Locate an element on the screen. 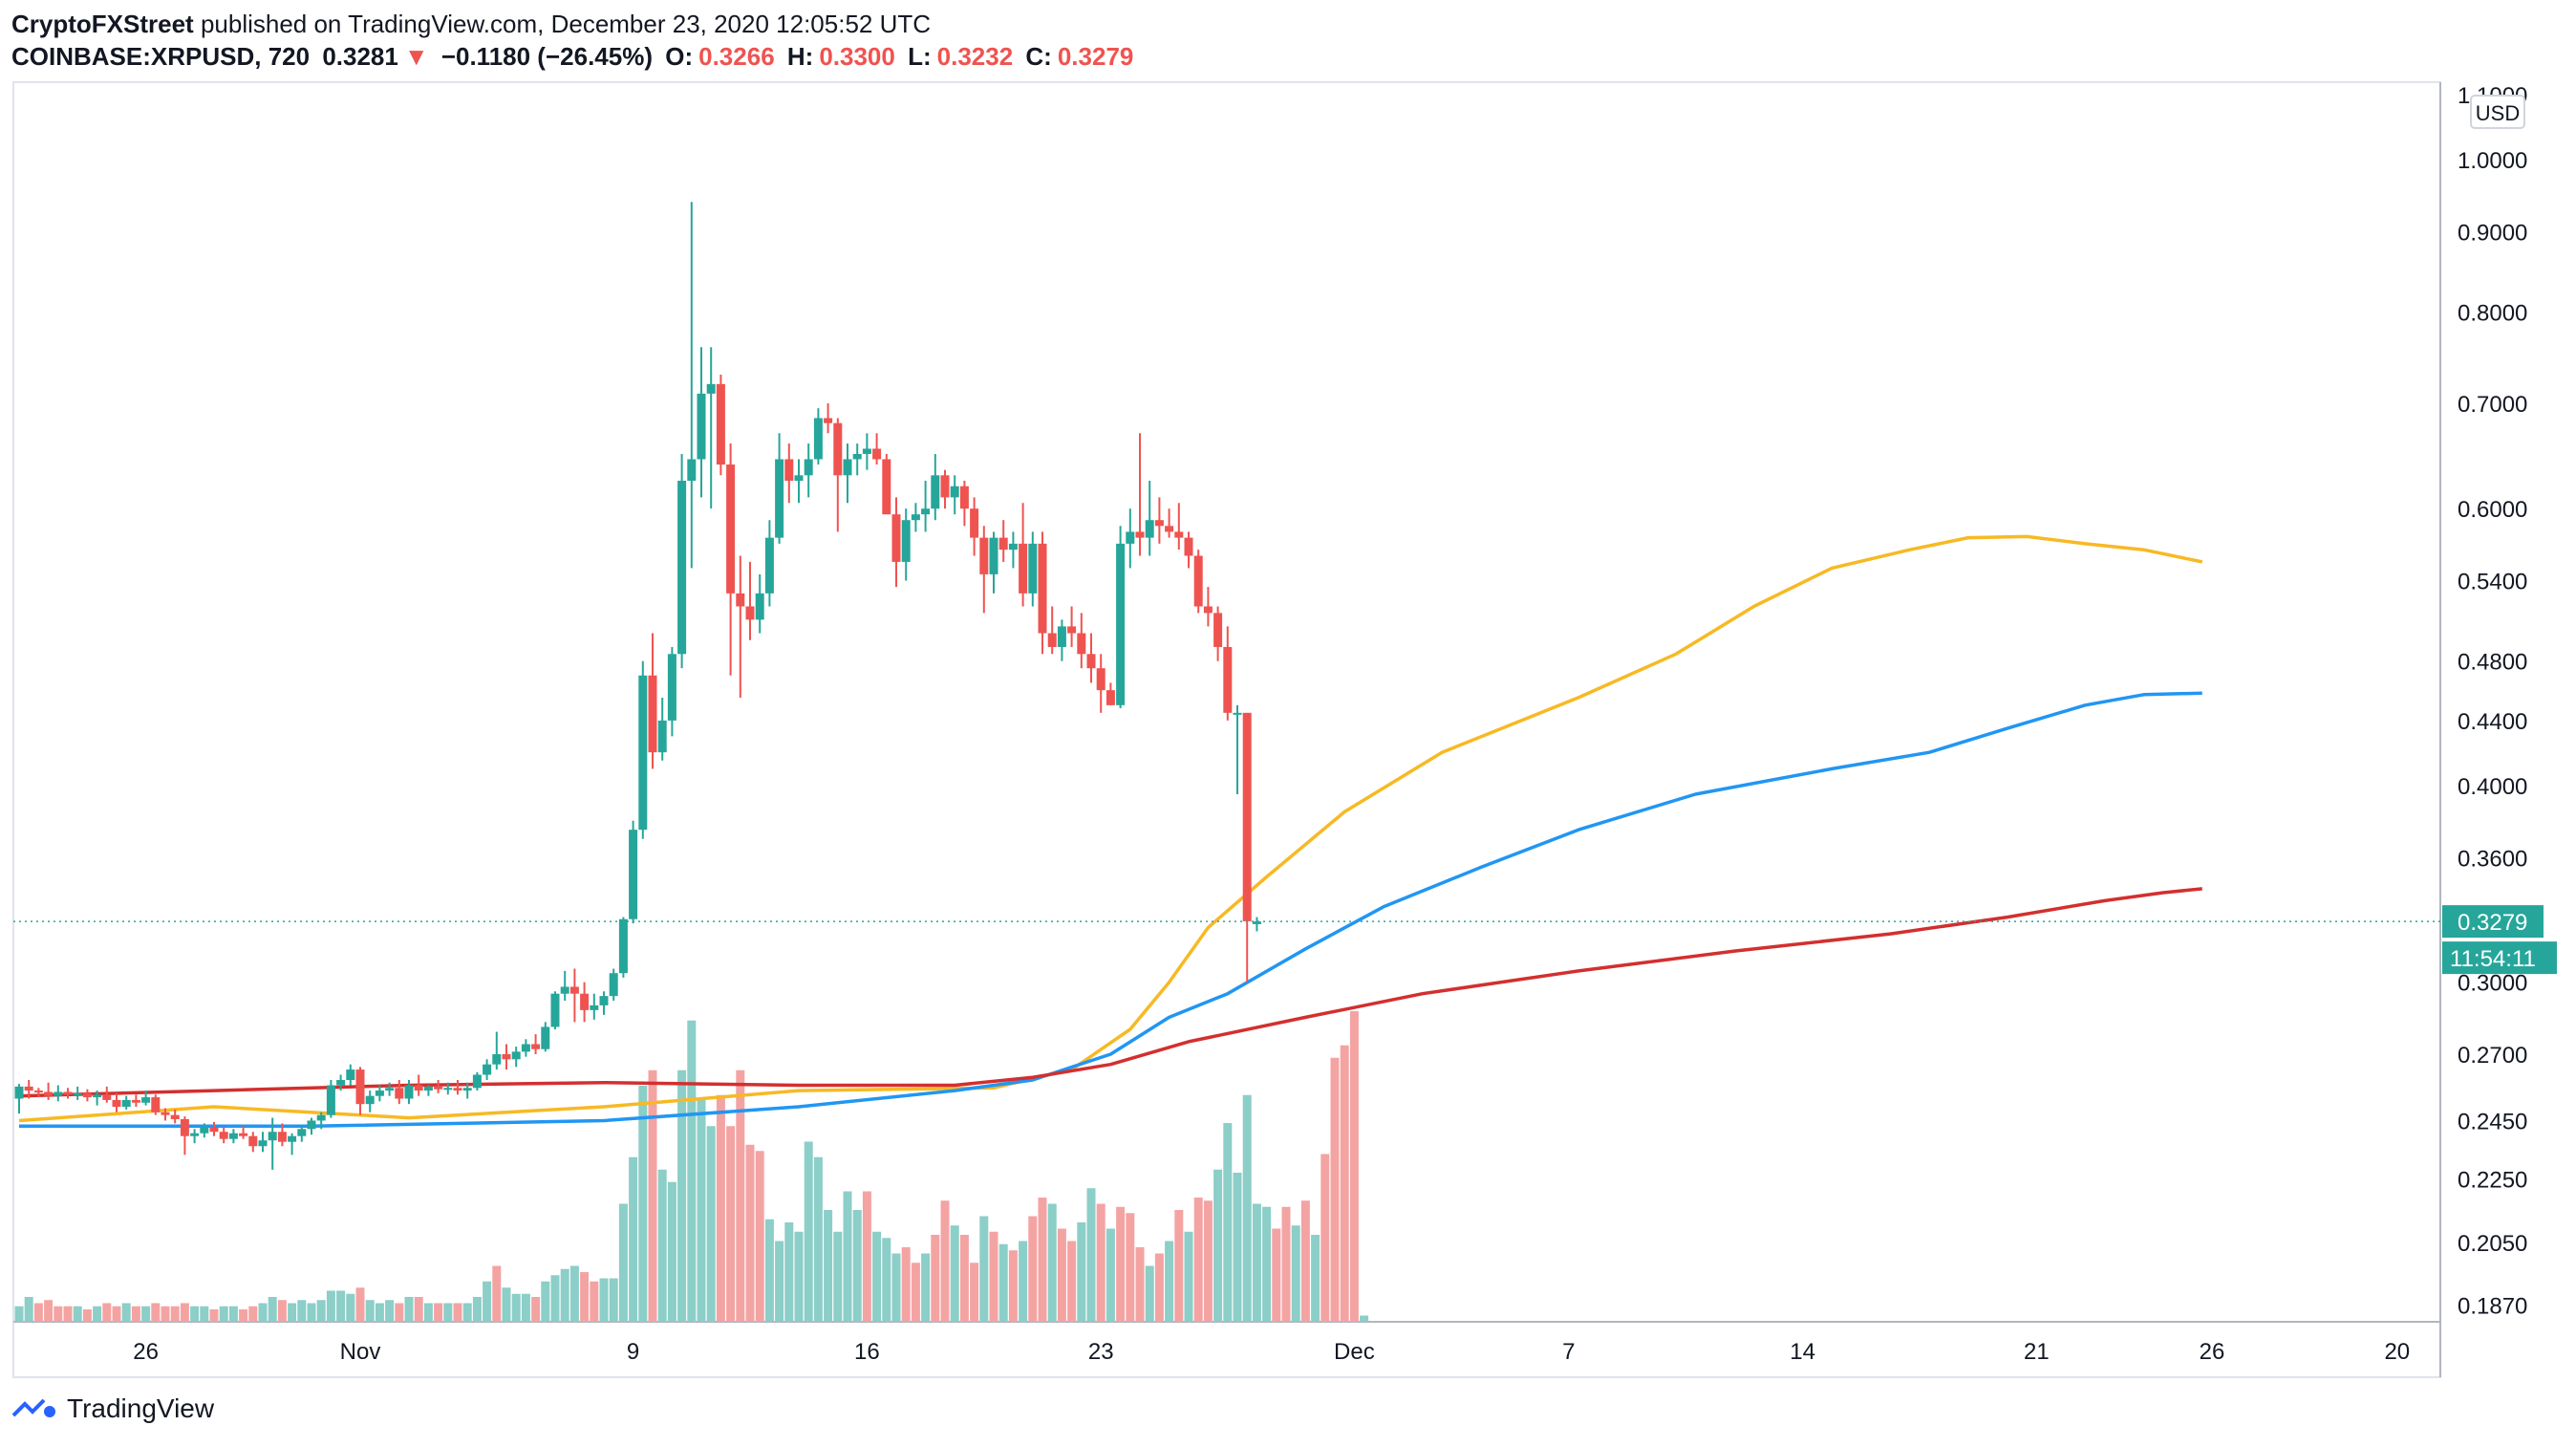  low-value: 0.3232 is located at coordinates (975, 56).